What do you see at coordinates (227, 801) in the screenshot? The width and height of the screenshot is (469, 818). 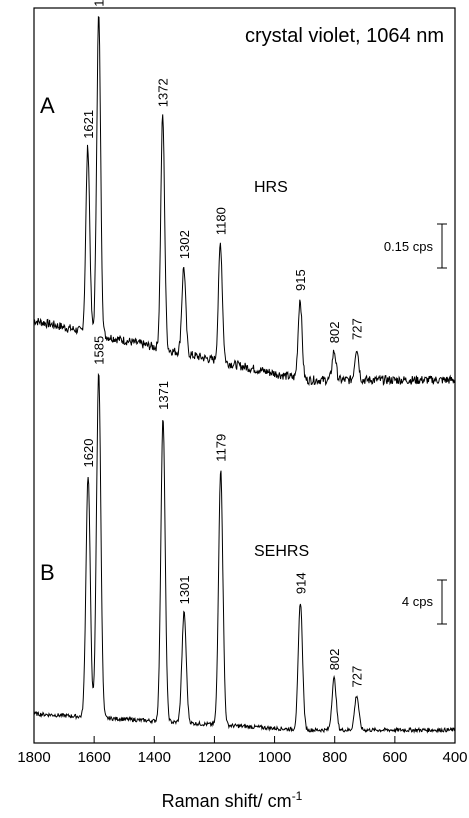 I see `x-axis-label-text: Raman shift/ cm` at bounding box center [227, 801].